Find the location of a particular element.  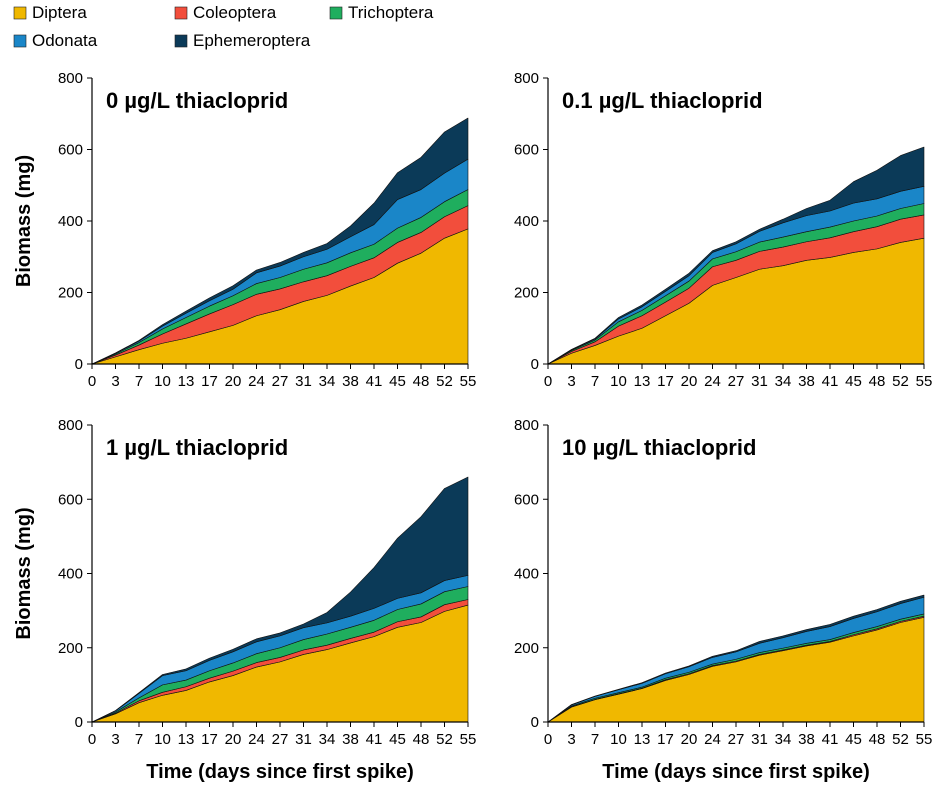

legend-item-trichoptera: Trichoptera is located at coordinates (381, 12).